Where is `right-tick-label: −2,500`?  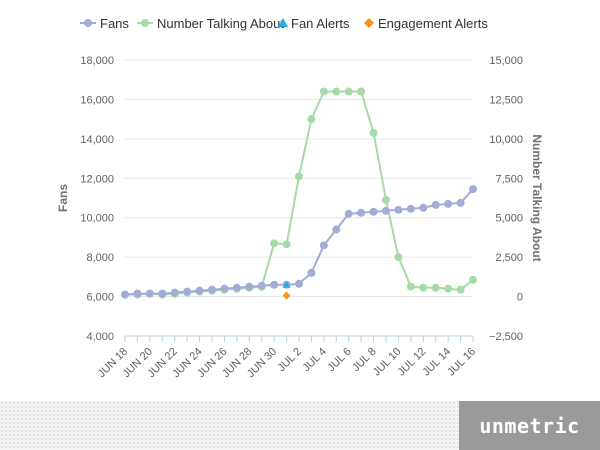
right-tick-label: −2,500 is located at coordinates (506, 337).